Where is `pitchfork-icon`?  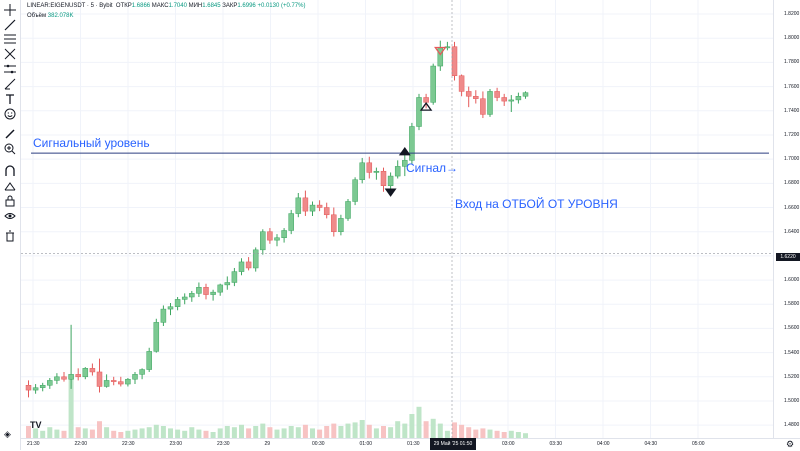
pitchfork-icon is located at coordinates (10, 55).